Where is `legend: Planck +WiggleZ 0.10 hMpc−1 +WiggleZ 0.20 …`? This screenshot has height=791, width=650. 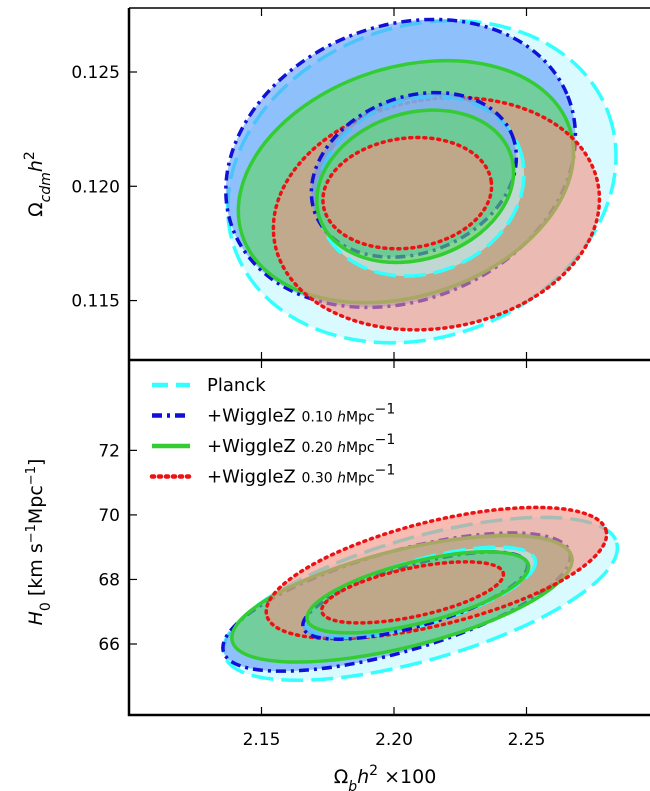
legend: Planck +WiggleZ 0.10 hMpc−1 +WiggleZ 0.20 … is located at coordinates (272, 431).